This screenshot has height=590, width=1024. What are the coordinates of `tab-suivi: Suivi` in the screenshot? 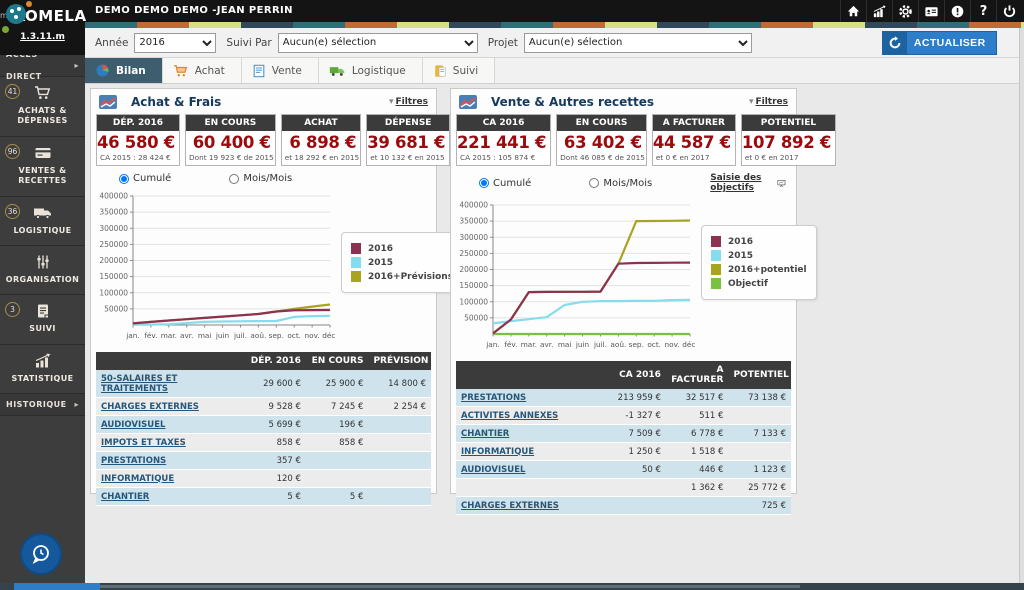 It's located at (459, 70).